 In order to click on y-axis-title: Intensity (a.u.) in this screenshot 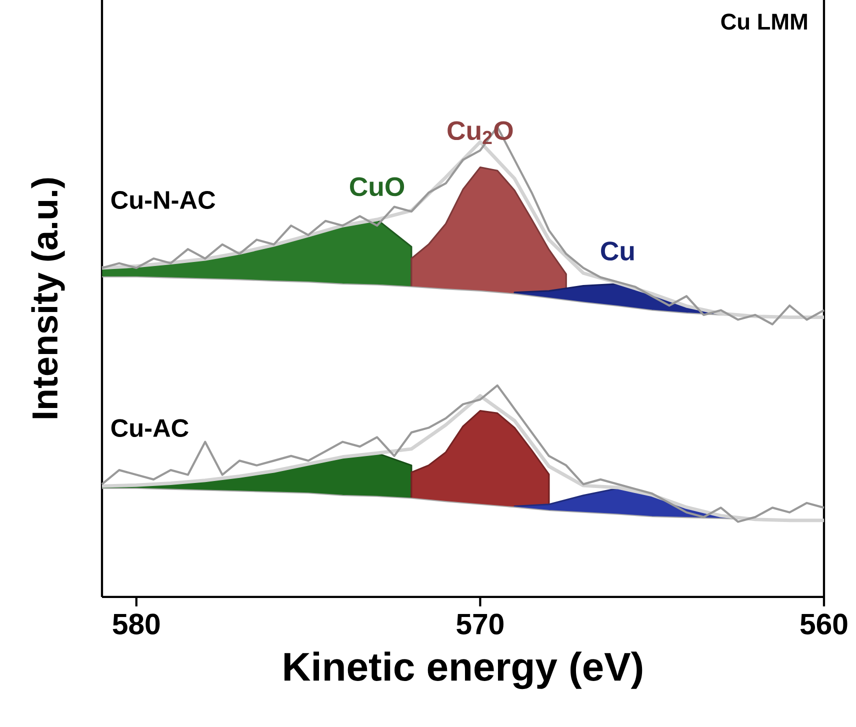, I will do `click(48, 298)`.